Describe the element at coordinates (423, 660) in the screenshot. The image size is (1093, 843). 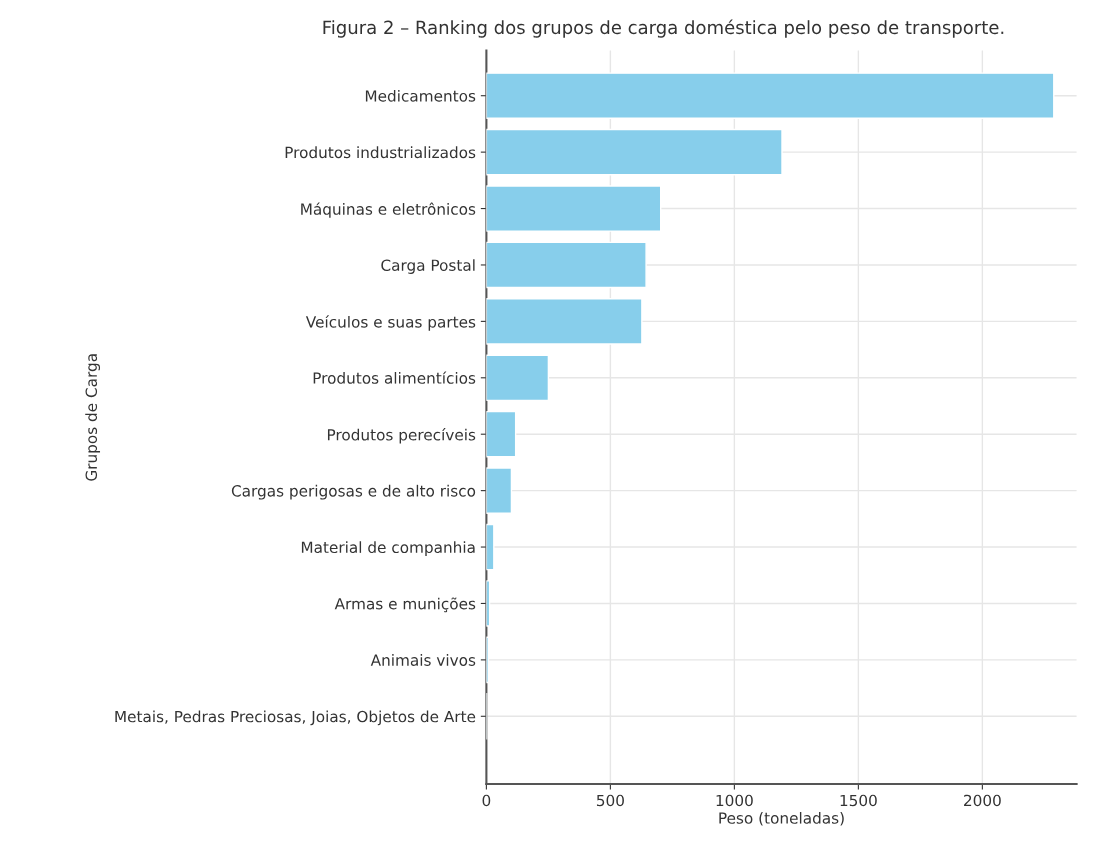
I see `y-tick-label: Animais vivos` at that location.